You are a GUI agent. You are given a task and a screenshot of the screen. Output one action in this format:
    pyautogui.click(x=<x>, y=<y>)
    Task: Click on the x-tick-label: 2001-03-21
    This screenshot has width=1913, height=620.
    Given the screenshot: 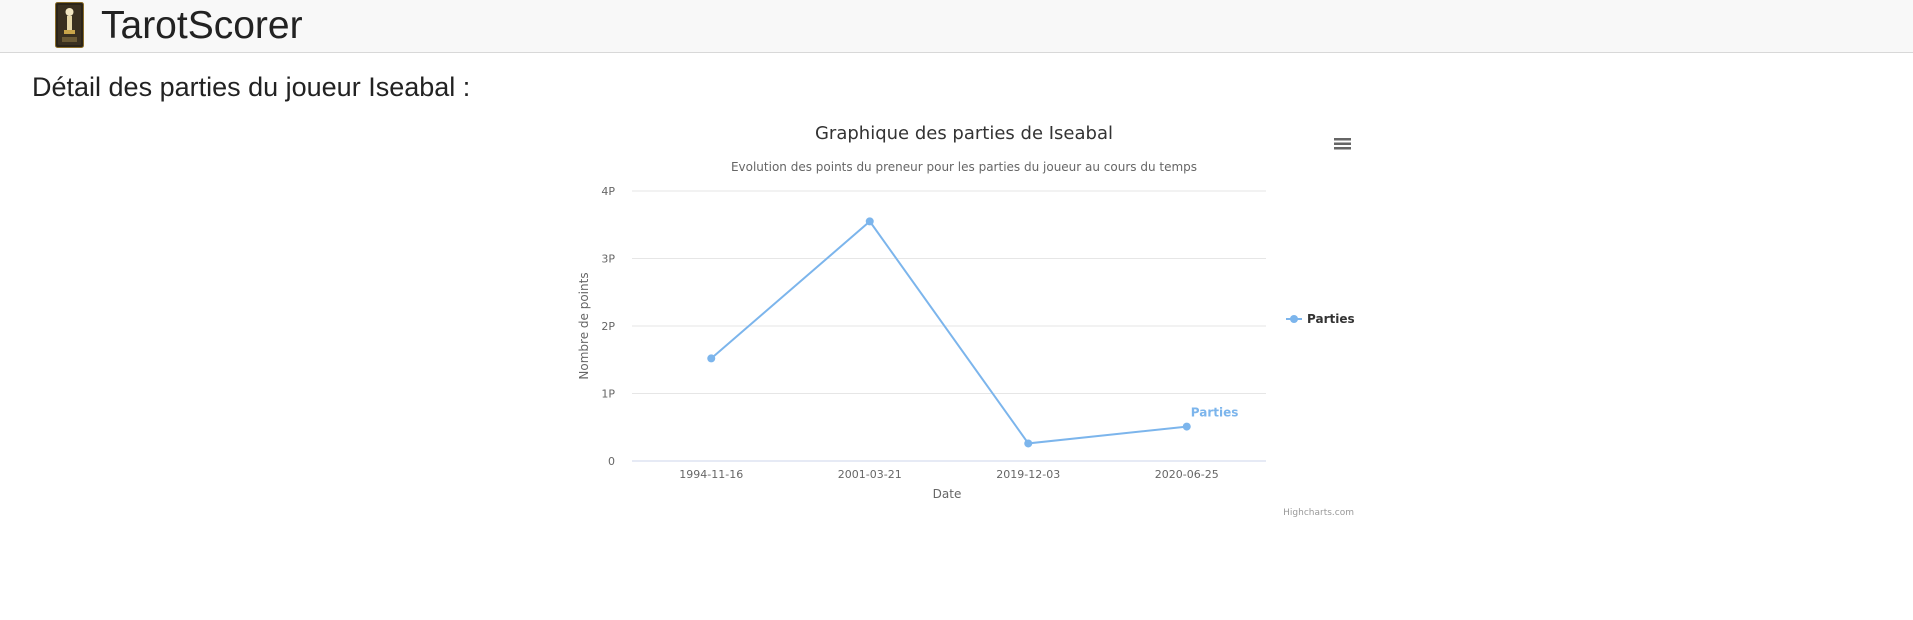 What is the action you would take?
    pyautogui.click(x=870, y=474)
    